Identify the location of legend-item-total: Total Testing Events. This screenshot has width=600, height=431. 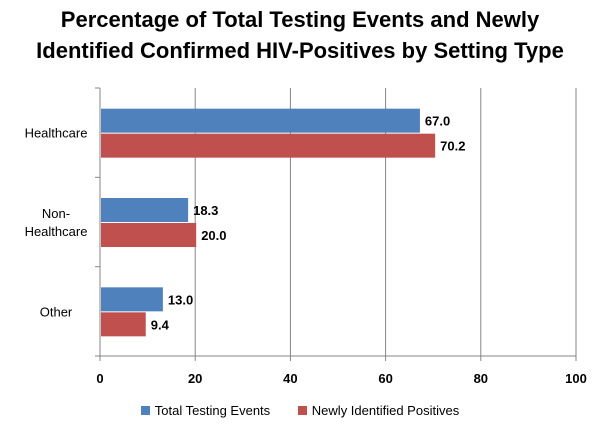
(205, 410).